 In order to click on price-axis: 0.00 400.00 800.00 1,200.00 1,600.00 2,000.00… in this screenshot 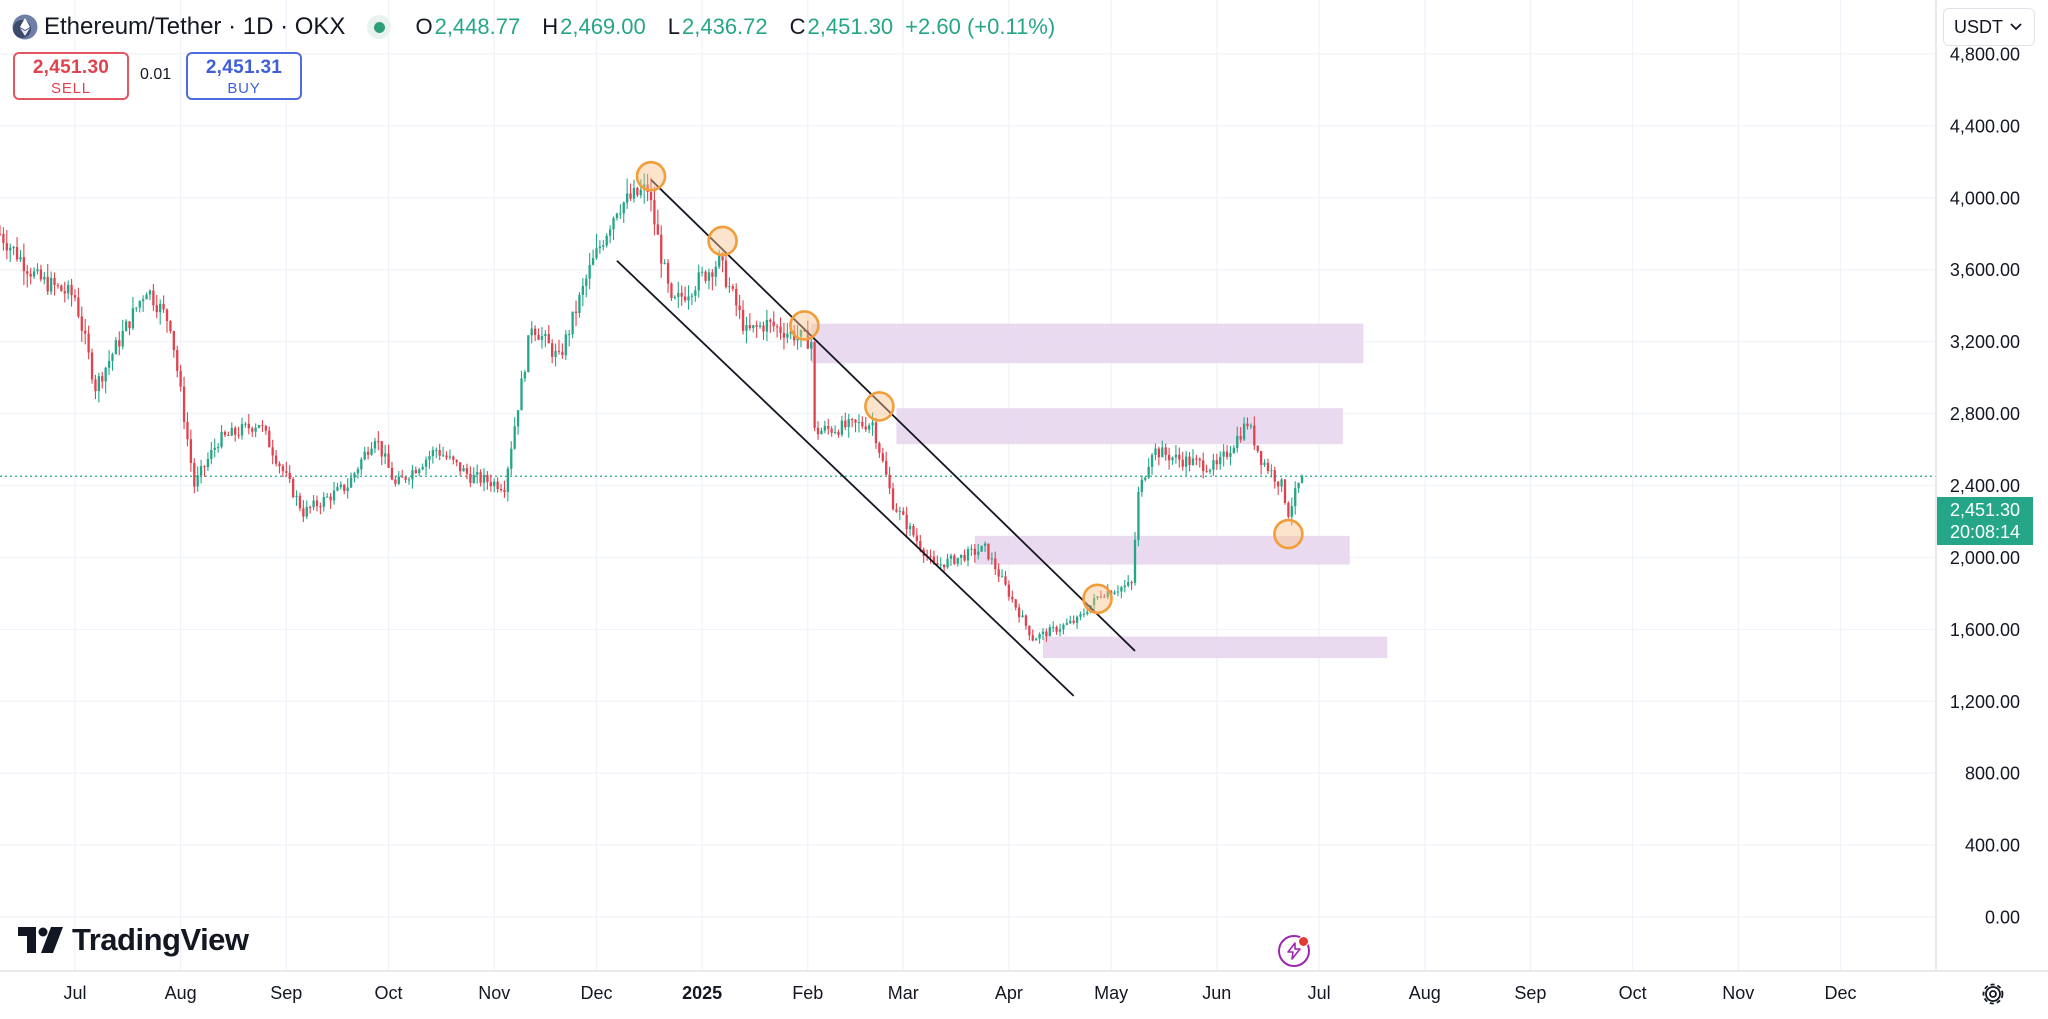, I will do `click(1985, 485)`.